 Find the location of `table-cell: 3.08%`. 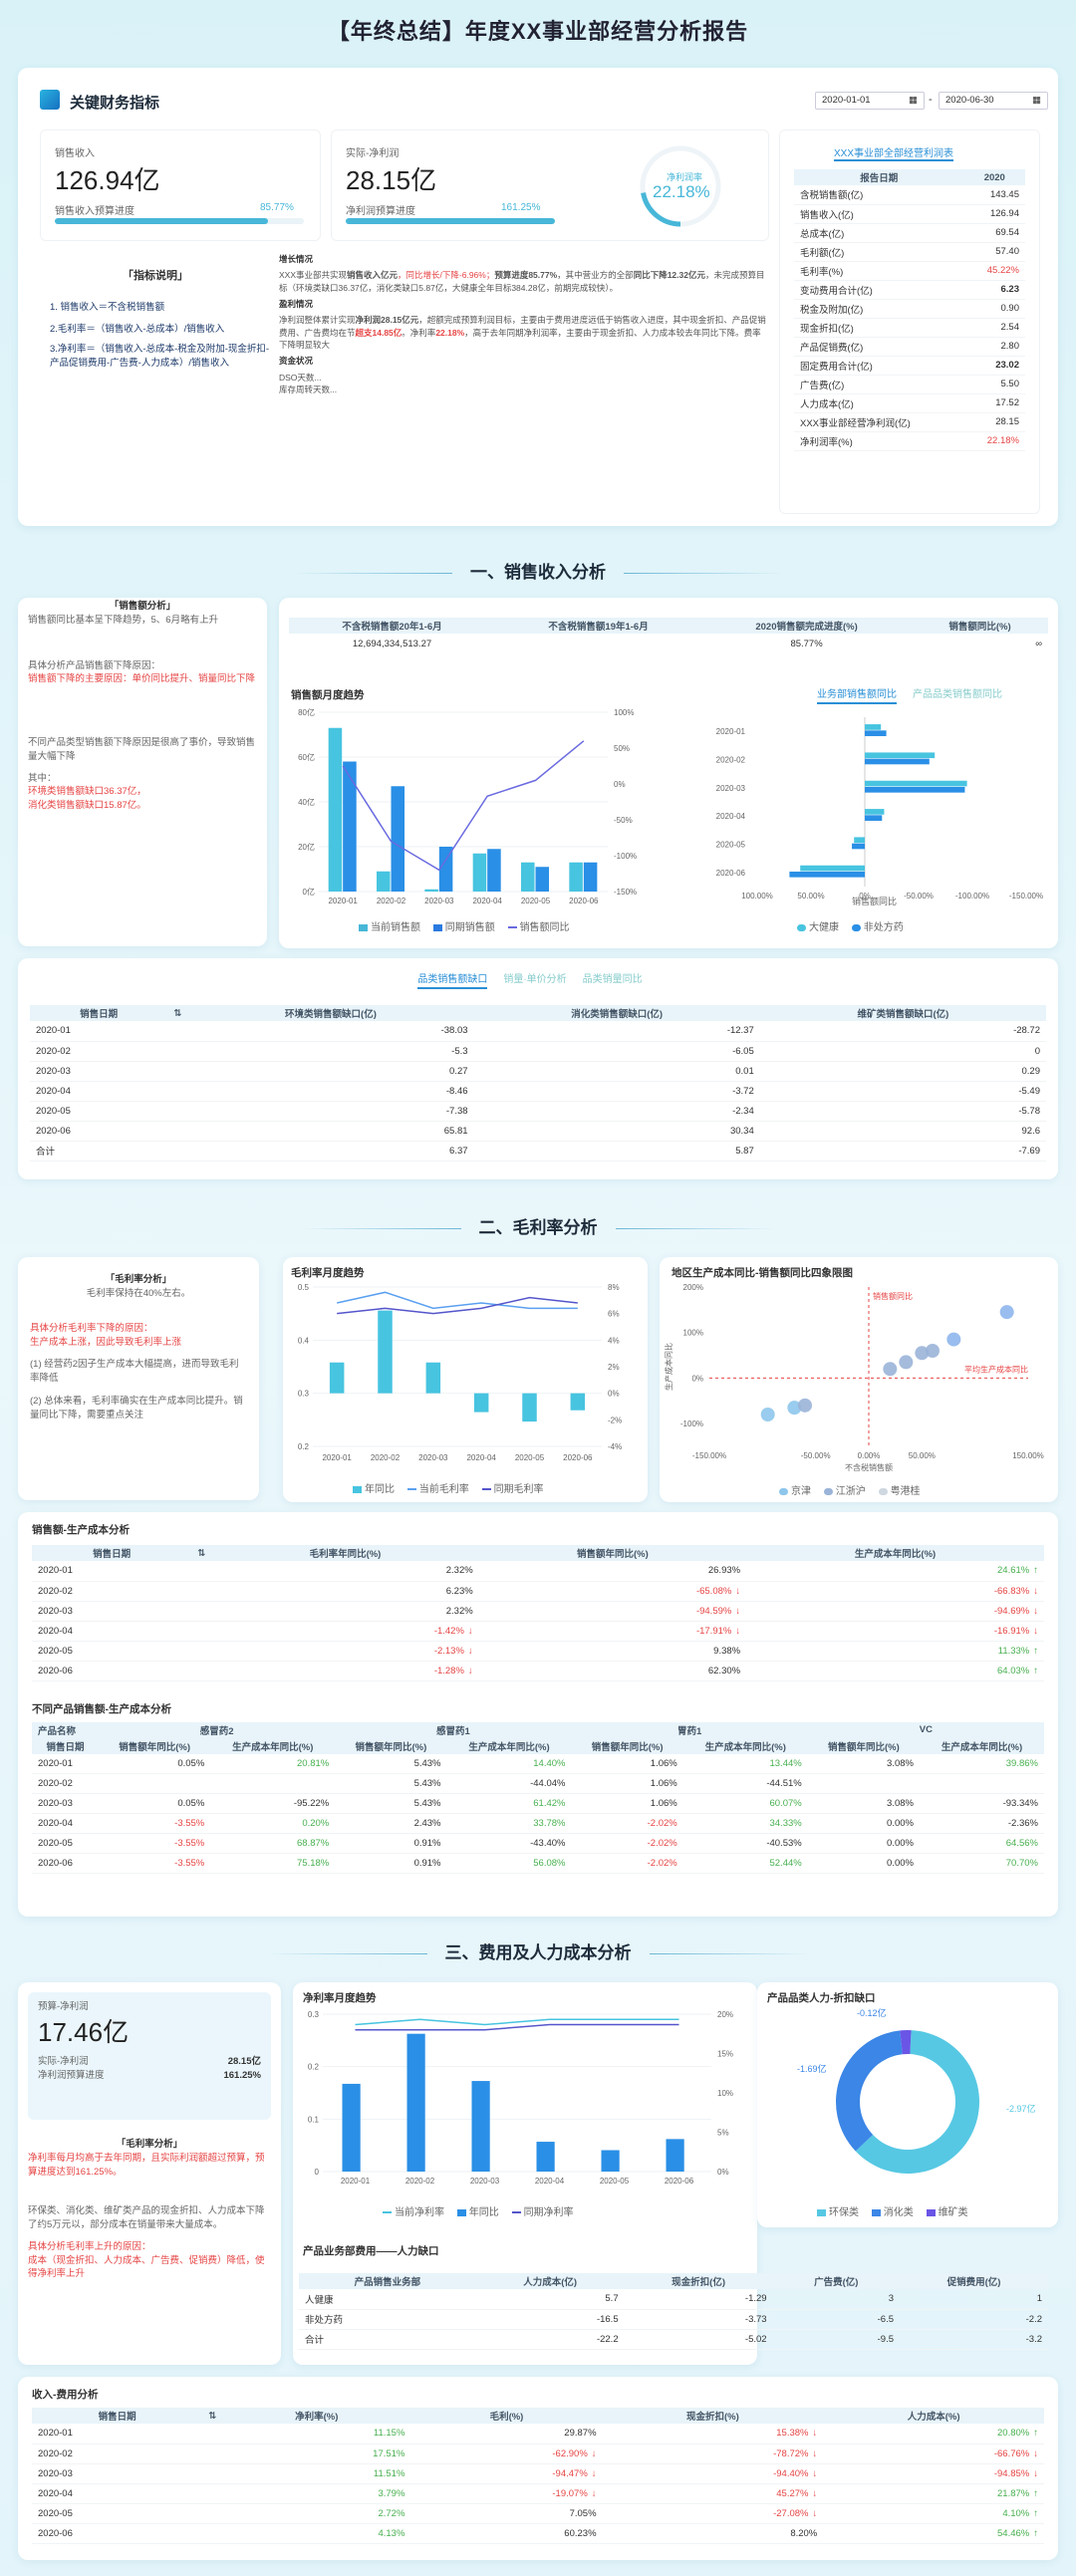

table-cell: 3.08% is located at coordinates (900, 1803).